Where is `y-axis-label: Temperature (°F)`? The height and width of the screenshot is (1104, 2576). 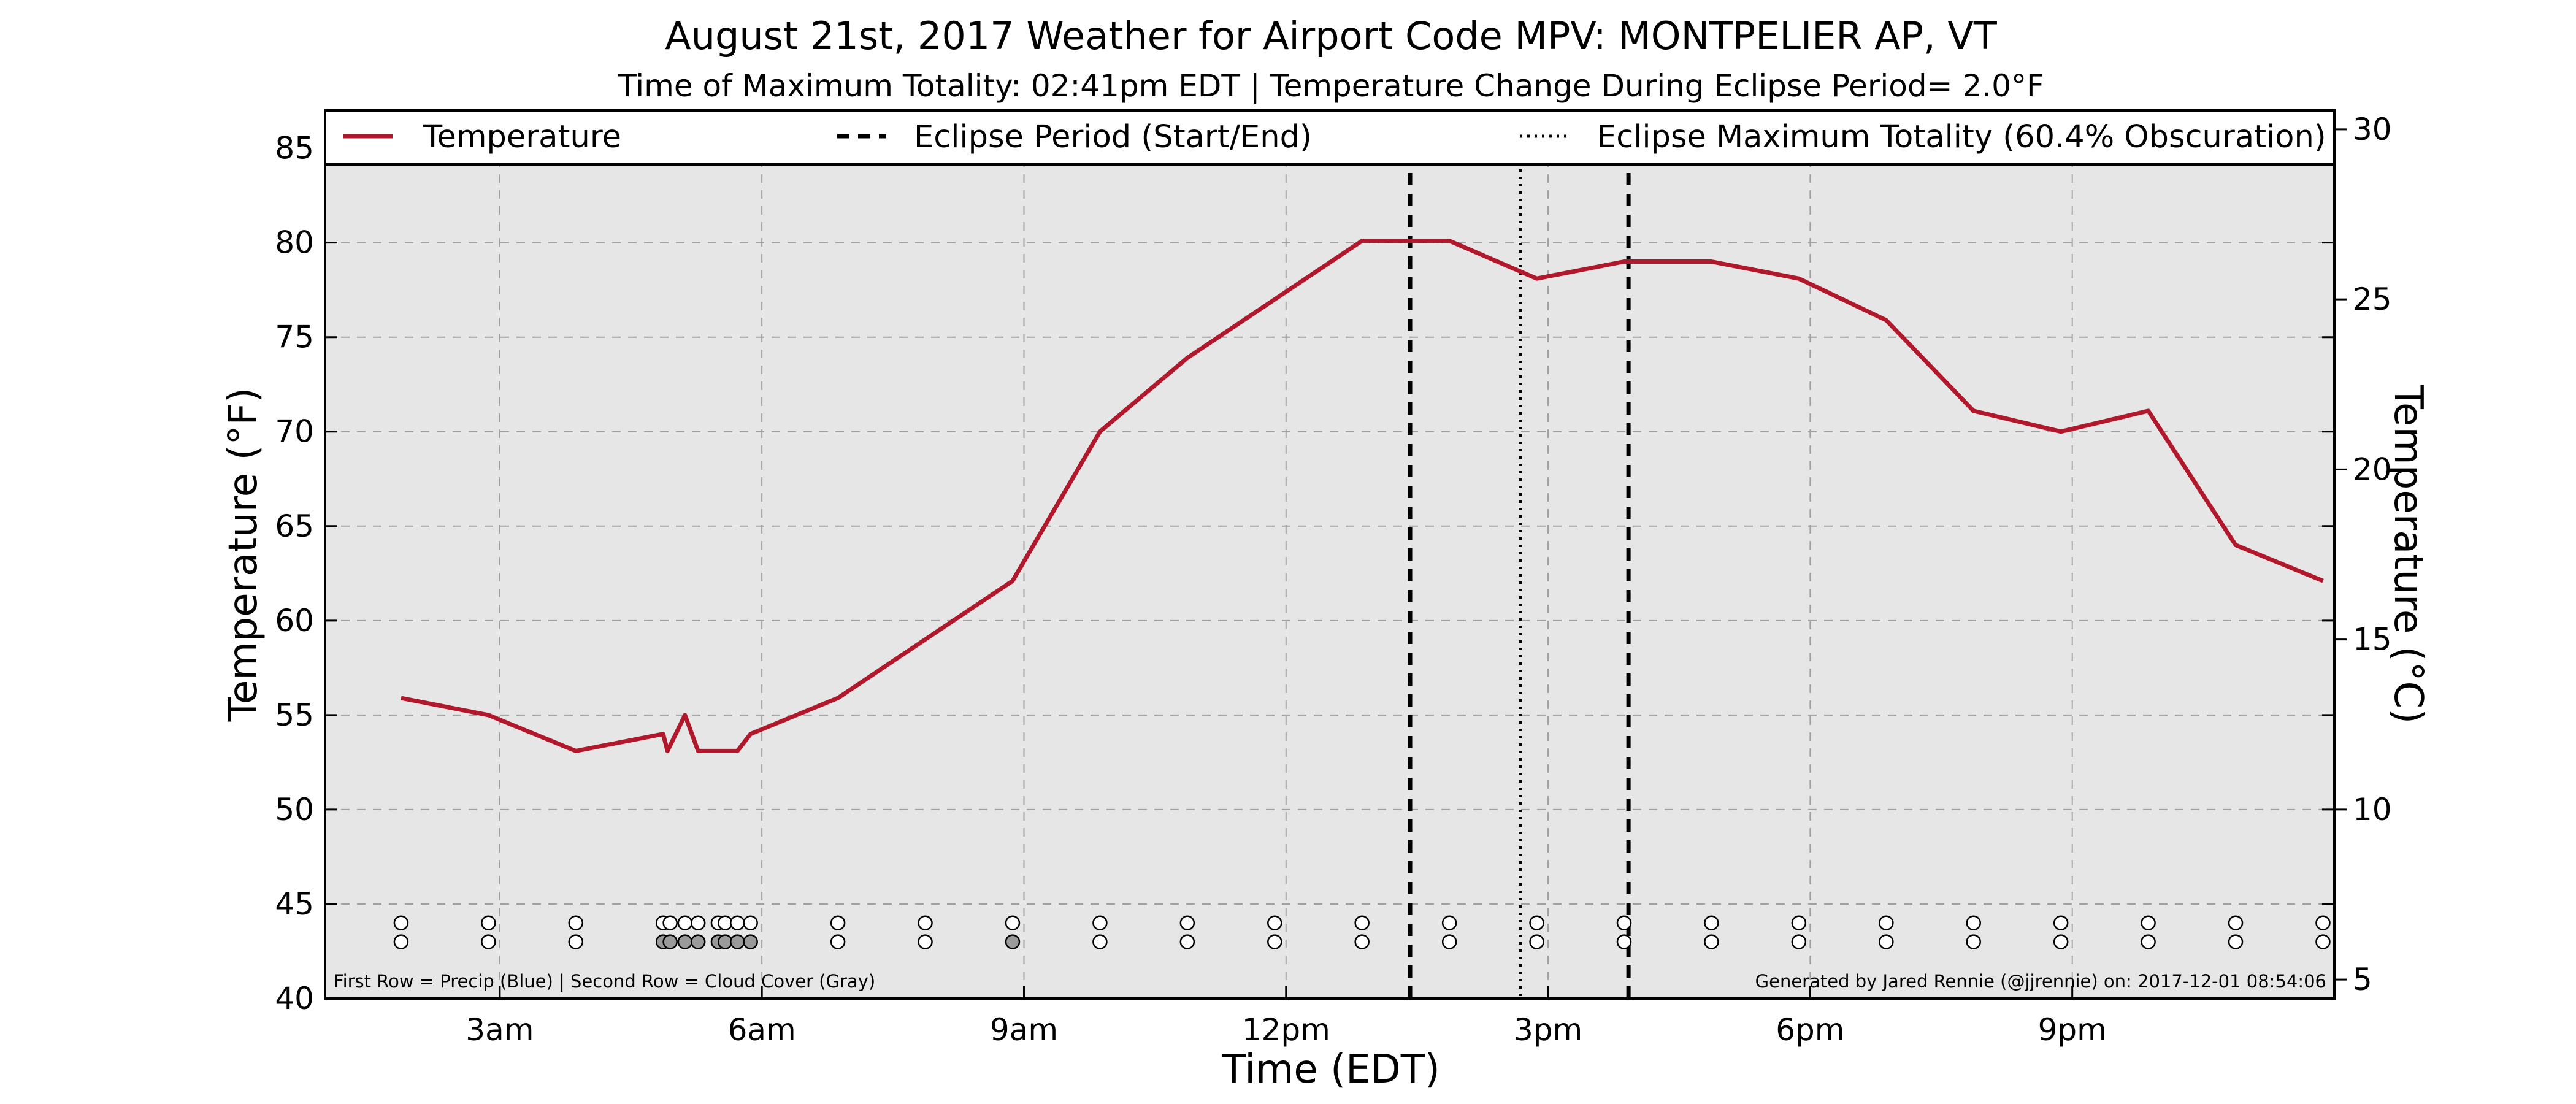
y-axis-label: Temperature (°F) is located at coordinates (243, 555).